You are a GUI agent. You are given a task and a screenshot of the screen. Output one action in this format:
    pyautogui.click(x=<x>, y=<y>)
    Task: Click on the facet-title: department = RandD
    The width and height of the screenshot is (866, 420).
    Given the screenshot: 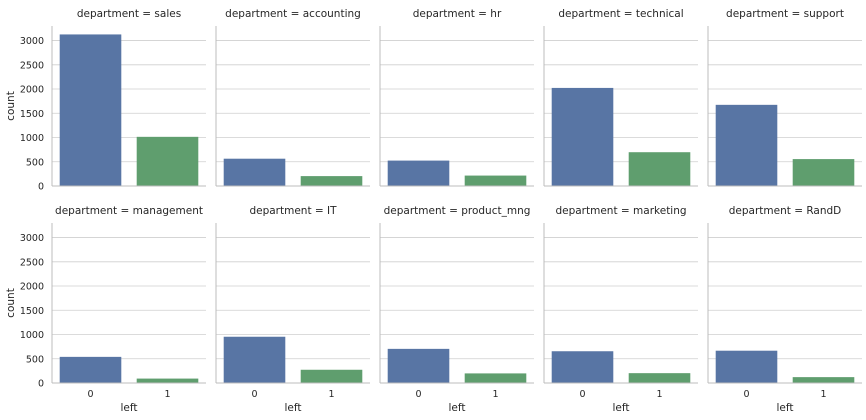 What is the action you would take?
    pyautogui.click(x=785, y=211)
    